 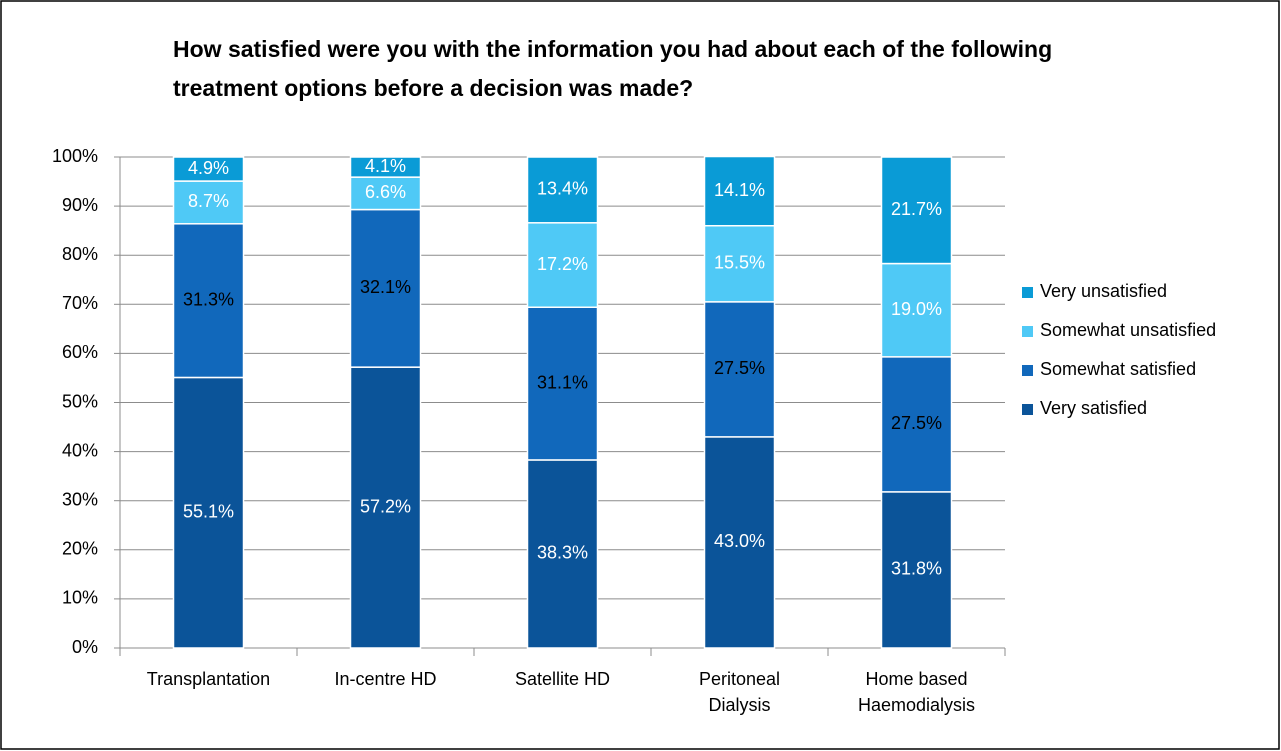 What do you see at coordinates (80, 205) in the screenshot?
I see `y-tick-label: 90%` at bounding box center [80, 205].